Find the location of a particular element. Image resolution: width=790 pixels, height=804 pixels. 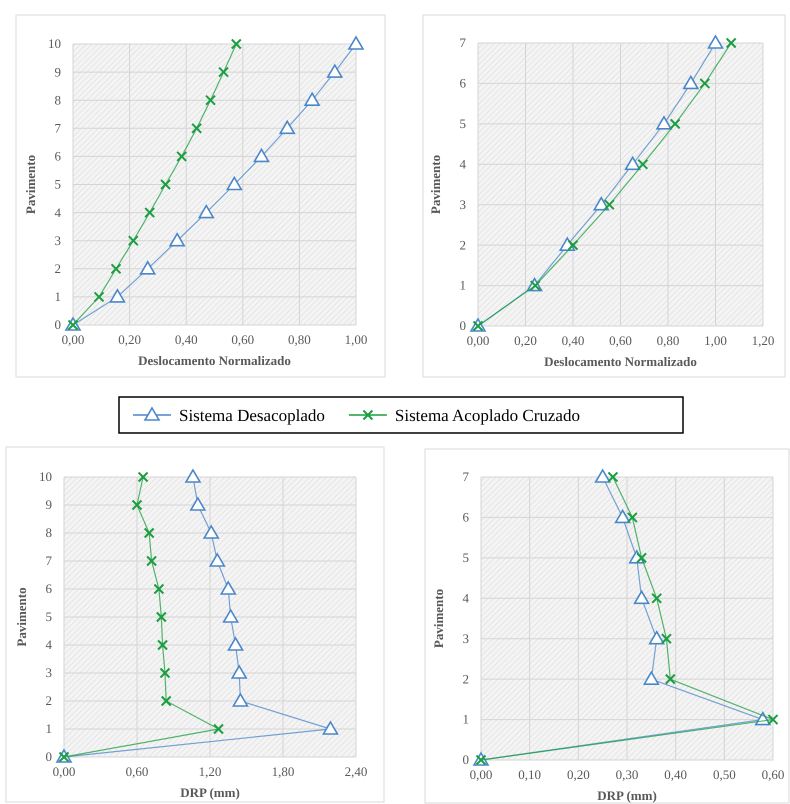

x-tick-label: 2,40 is located at coordinates (356, 772).